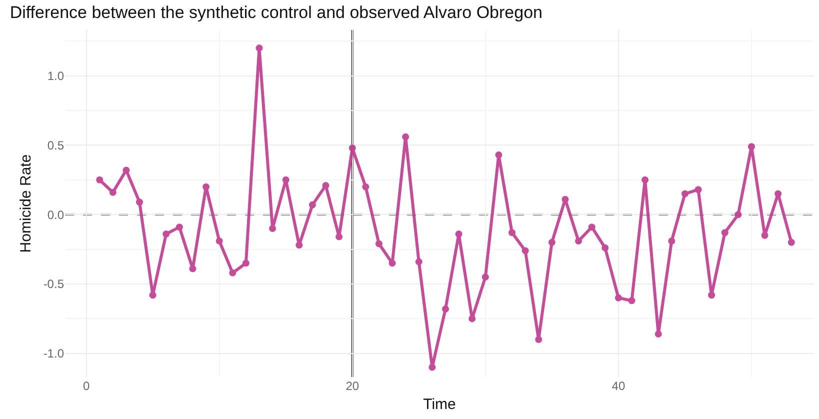 The width and height of the screenshot is (819, 419). I want to click on x-tick-label: 0, so click(86, 386).